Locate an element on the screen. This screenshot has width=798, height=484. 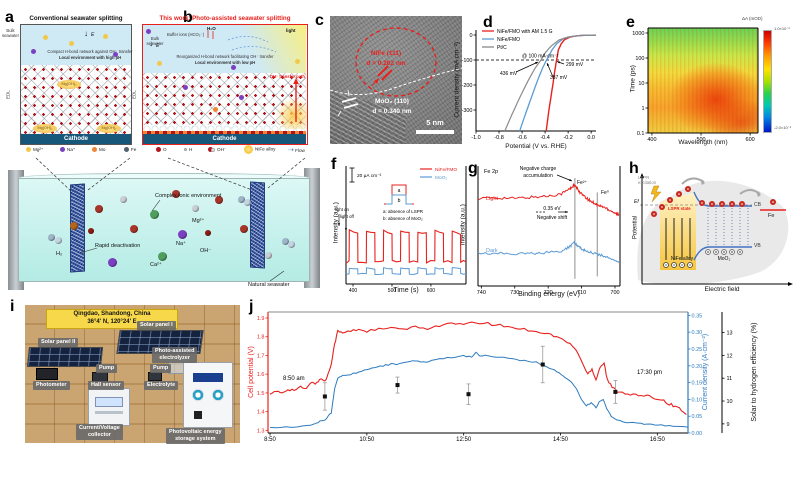
electrolyte-label: Electrolyte is located at coordinates (161, 385).